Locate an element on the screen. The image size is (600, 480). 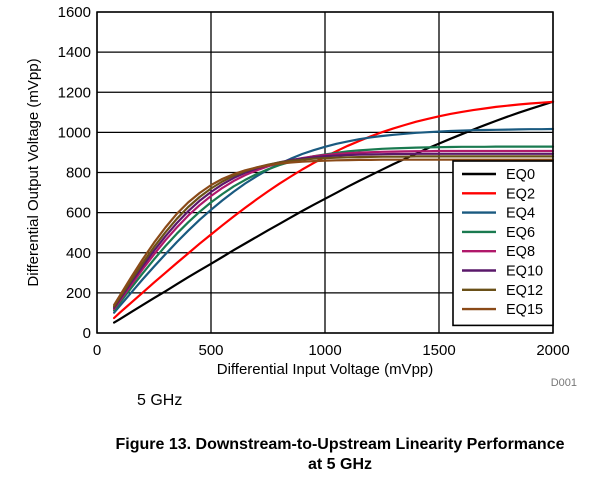
x-axis-label: Differential Input Voltage (mVpp) is located at coordinates (325, 369).